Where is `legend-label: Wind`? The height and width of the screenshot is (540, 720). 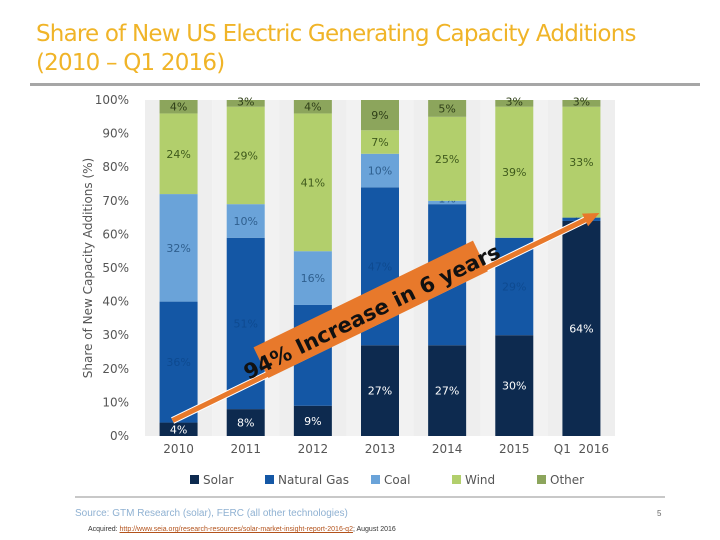 legend-label: Wind is located at coordinates (480, 480).